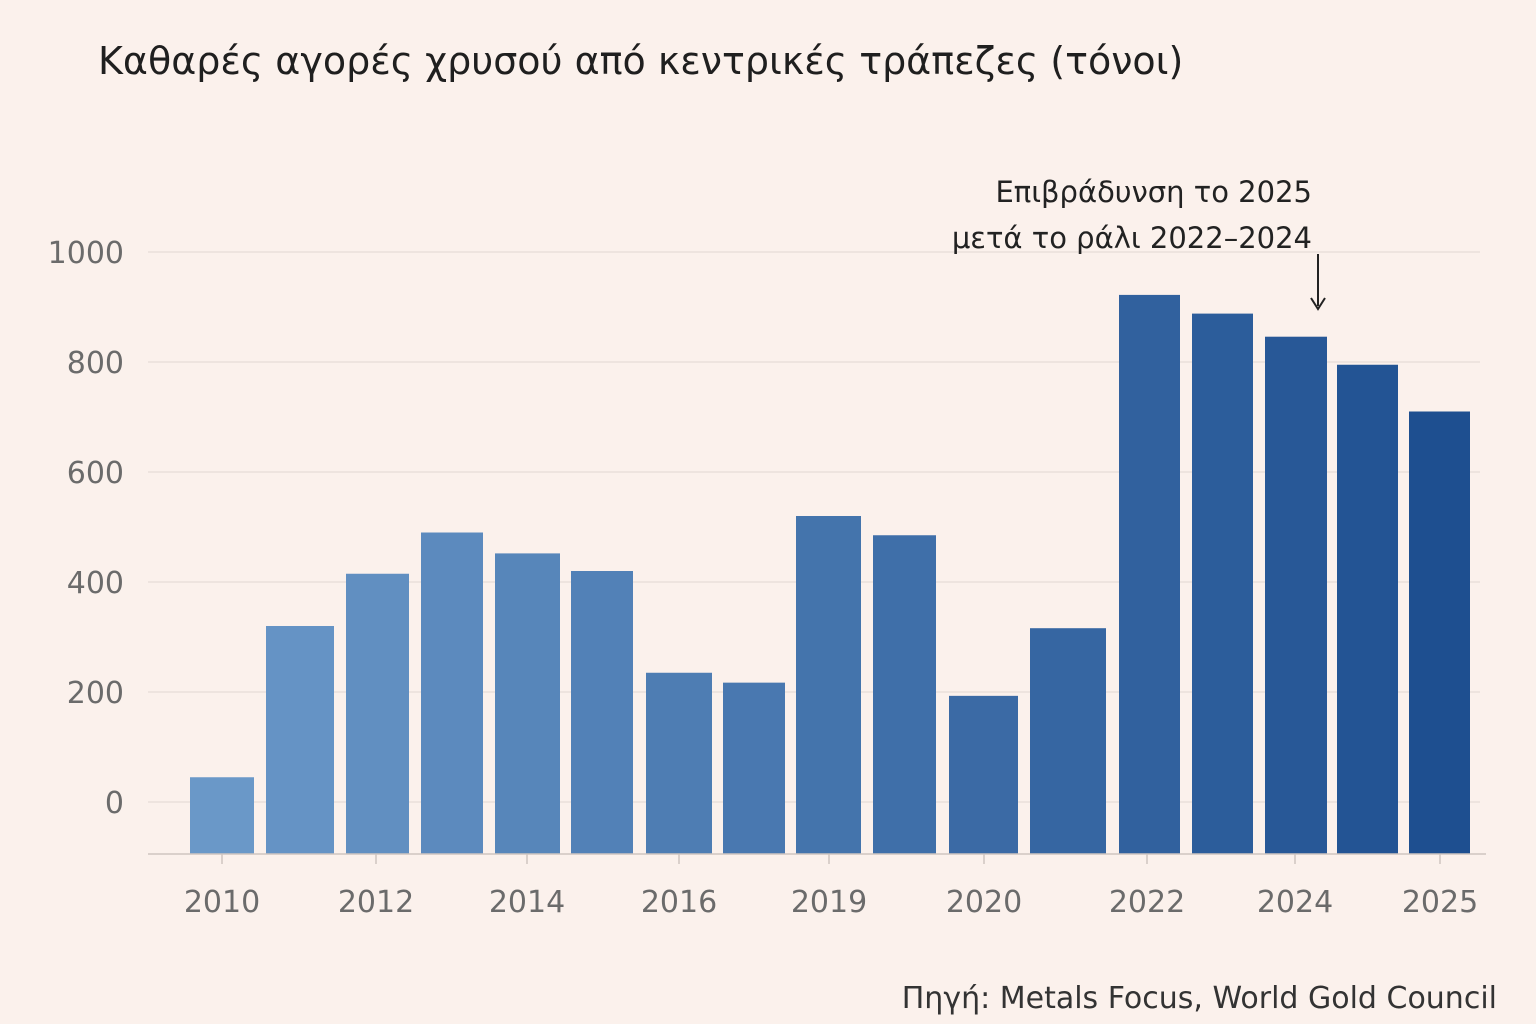 The image size is (1536, 1024). Describe the element at coordinates (1440, 902) in the screenshot. I see `x-tick-label: 2025` at that location.